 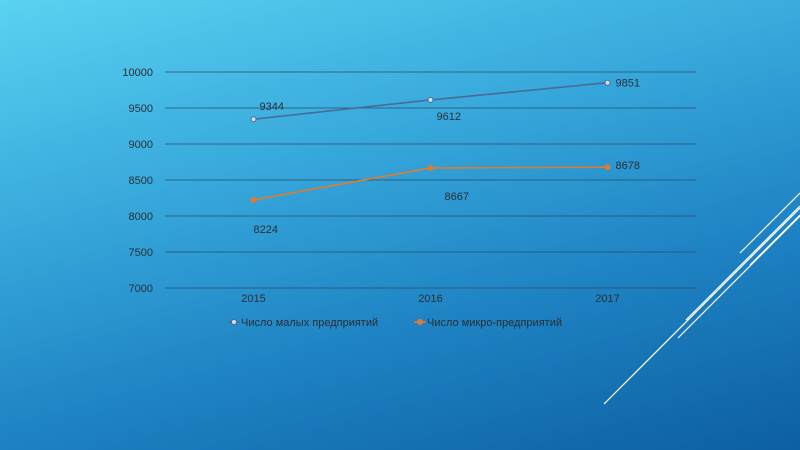 I want to click on data-label: 9612, so click(x=449, y=117).